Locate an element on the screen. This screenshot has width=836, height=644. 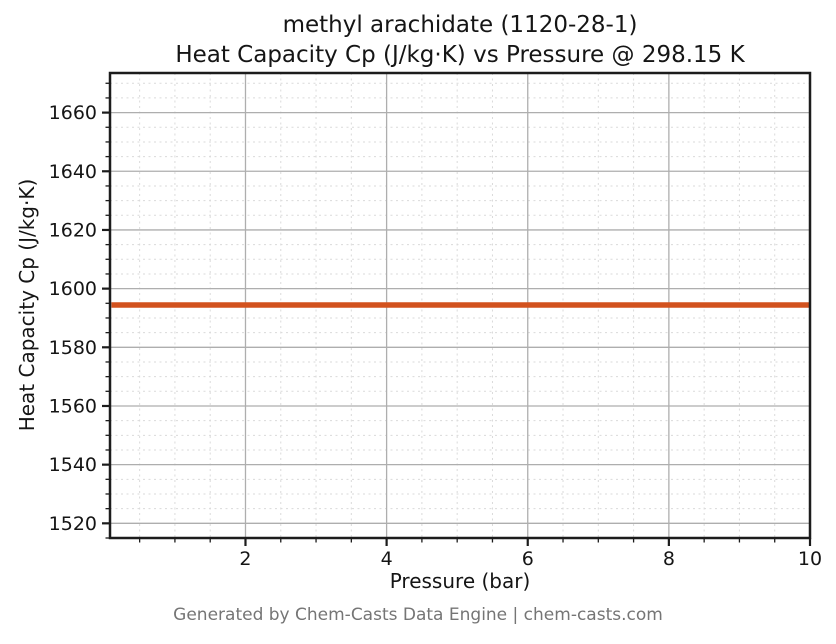
y-tick-label: 1580 is located at coordinates (73, 348).